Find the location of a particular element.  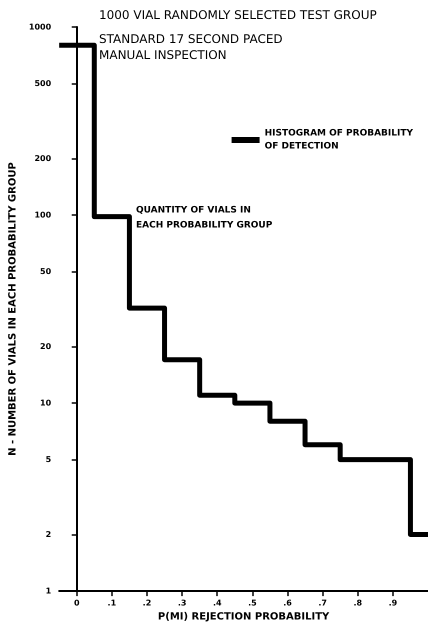

x-tick-label: 0 is located at coordinates (77, 603).